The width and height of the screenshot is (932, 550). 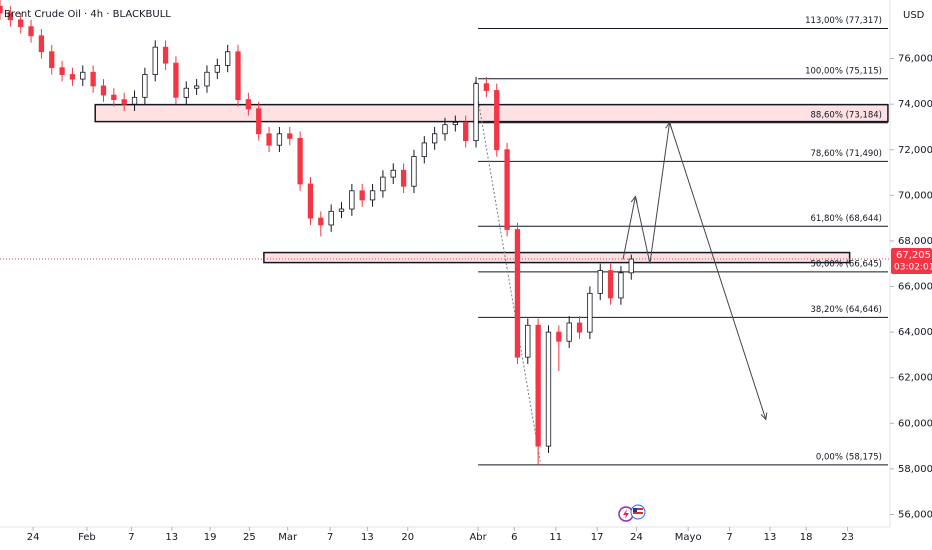 What do you see at coordinates (915, 104) in the screenshot?
I see `y-tick-label: 74,000` at bounding box center [915, 104].